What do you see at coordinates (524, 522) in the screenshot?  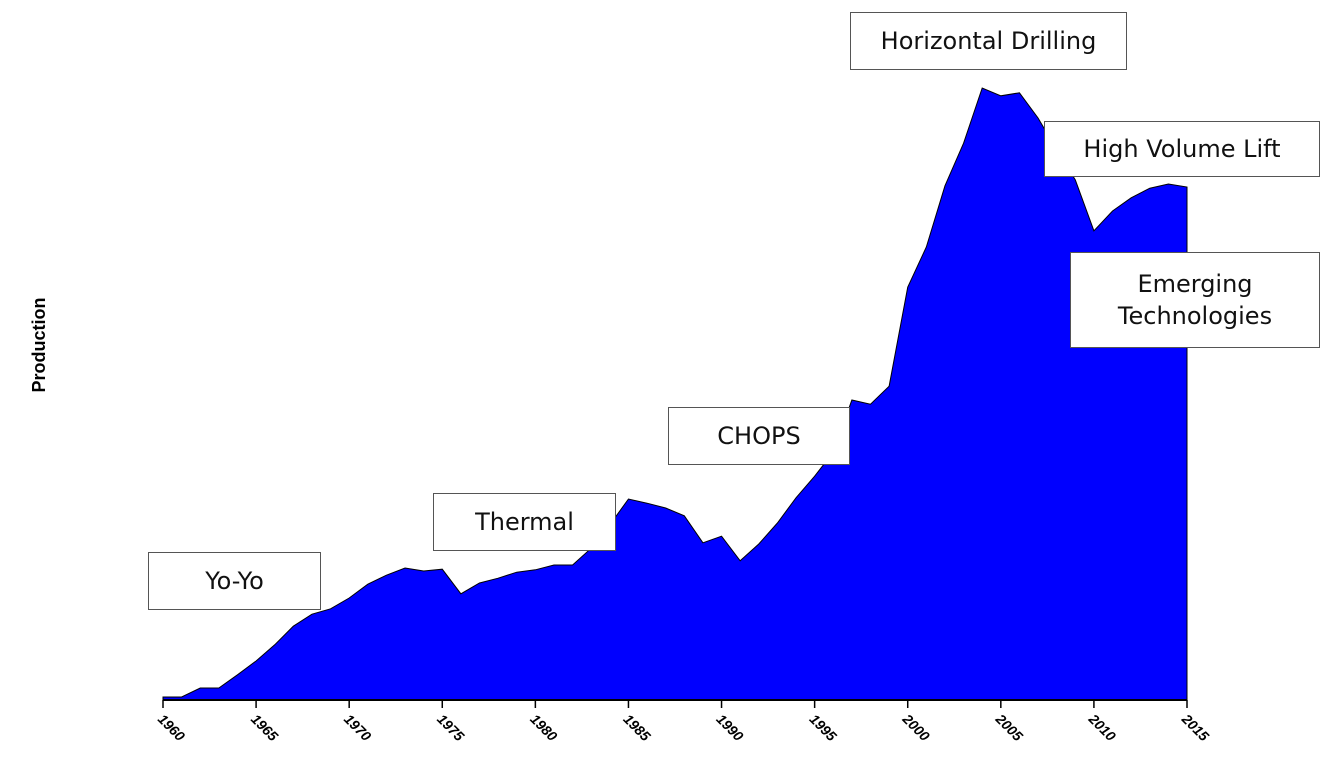 I see `annotation: Thermal` at bounding box center [524, 522].